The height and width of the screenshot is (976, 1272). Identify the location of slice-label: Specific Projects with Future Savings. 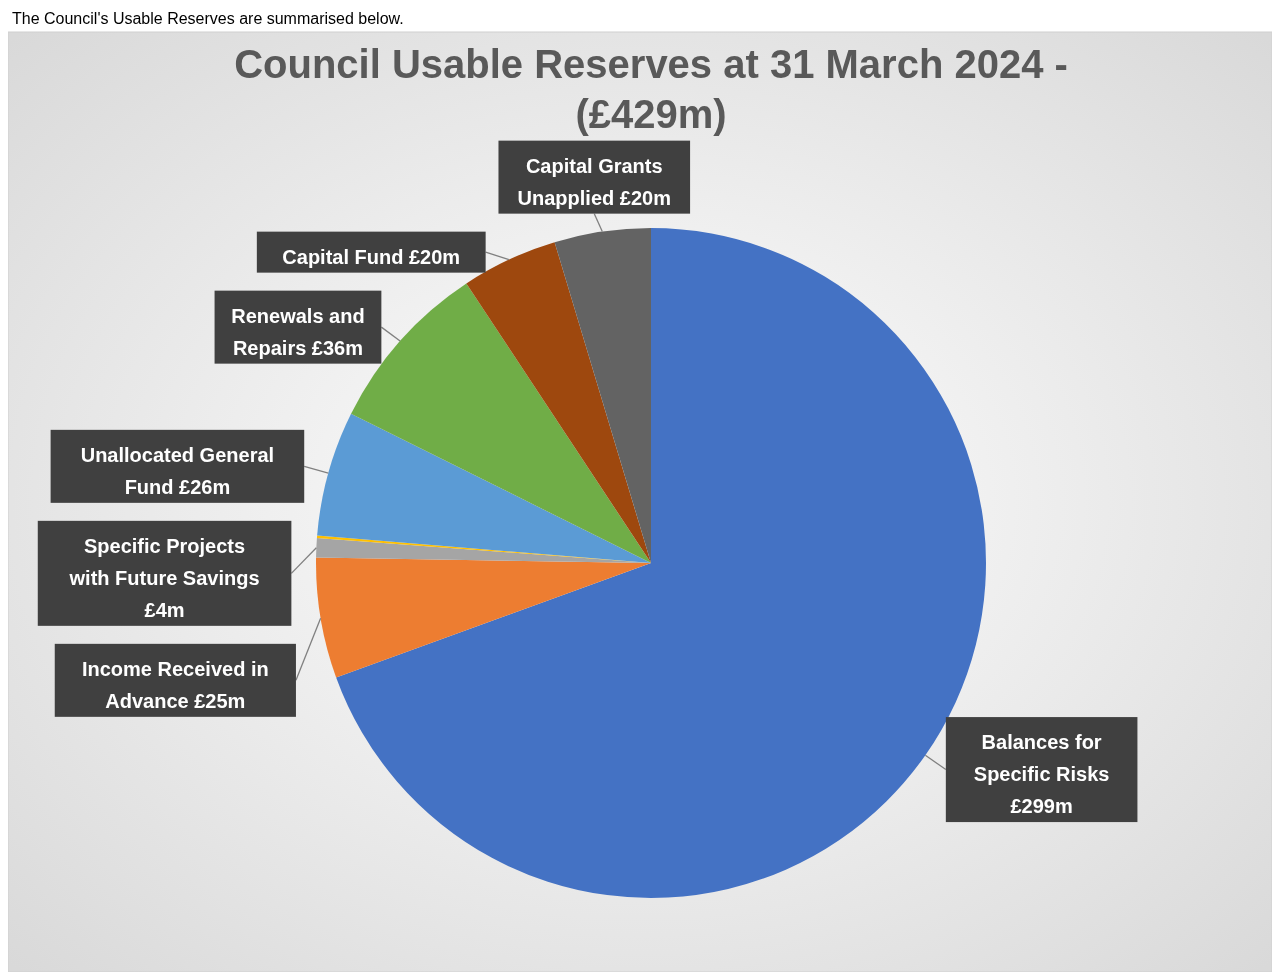
(164, 561).